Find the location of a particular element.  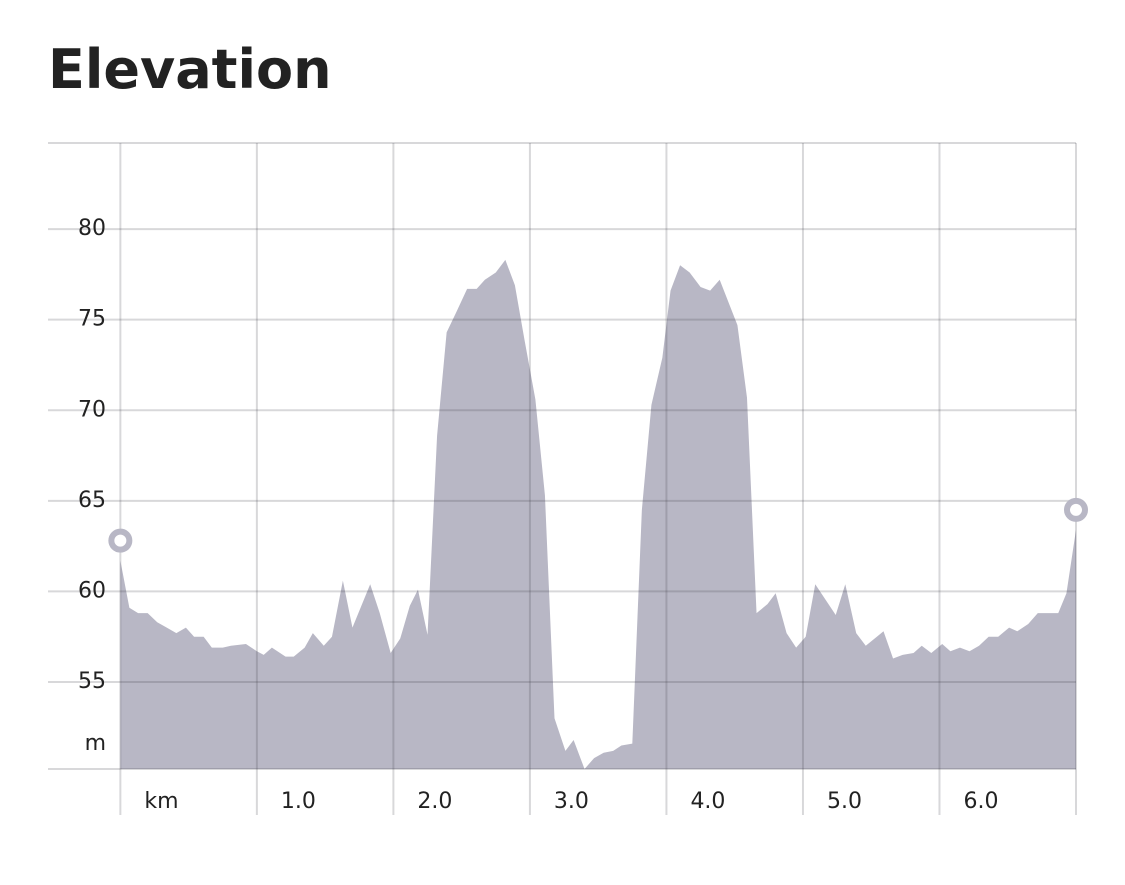

x-tick-label: 4.0 is located at coordinates (707, 801).